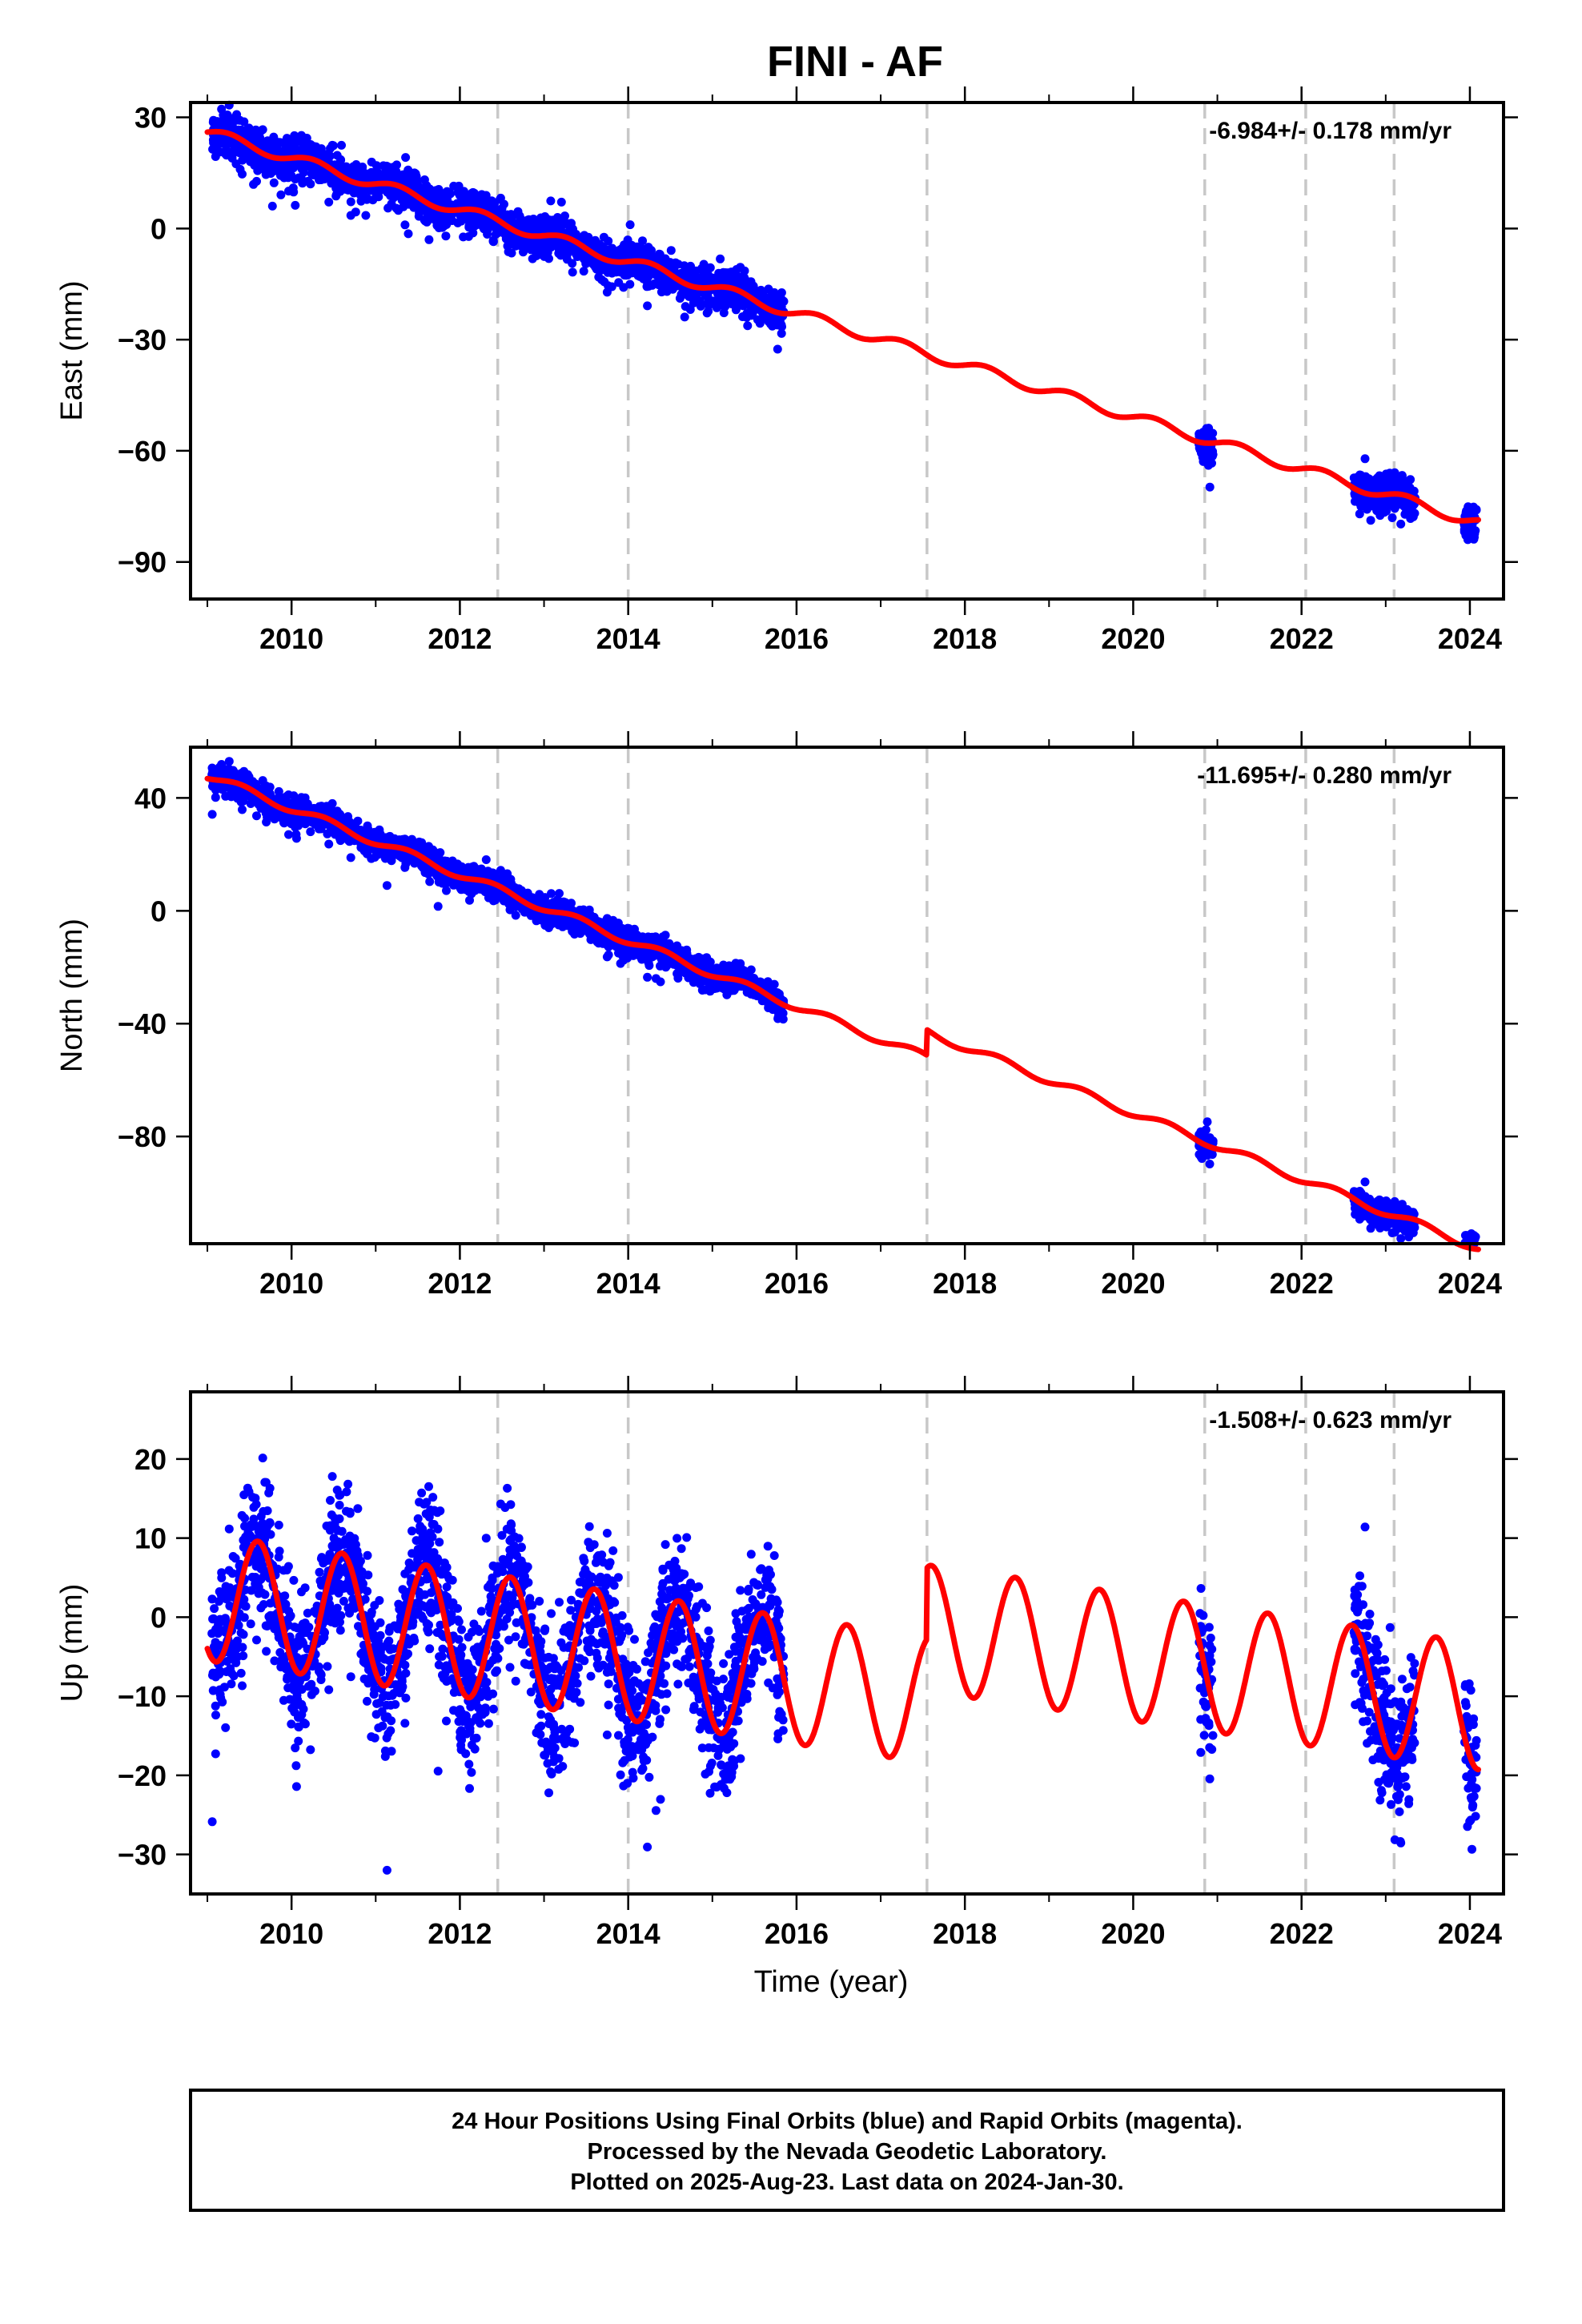 Image resolution: width=1582 pixels, height=2324 pixels. I want to click on x-tick-label: 2018, so click(965, 638).